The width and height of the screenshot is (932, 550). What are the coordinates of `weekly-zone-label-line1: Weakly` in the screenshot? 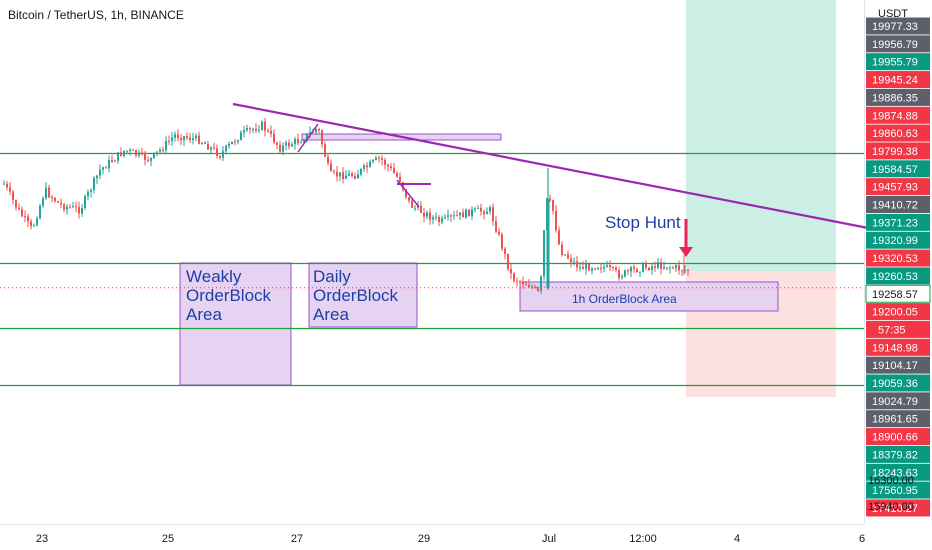 It's located at (214, 276).